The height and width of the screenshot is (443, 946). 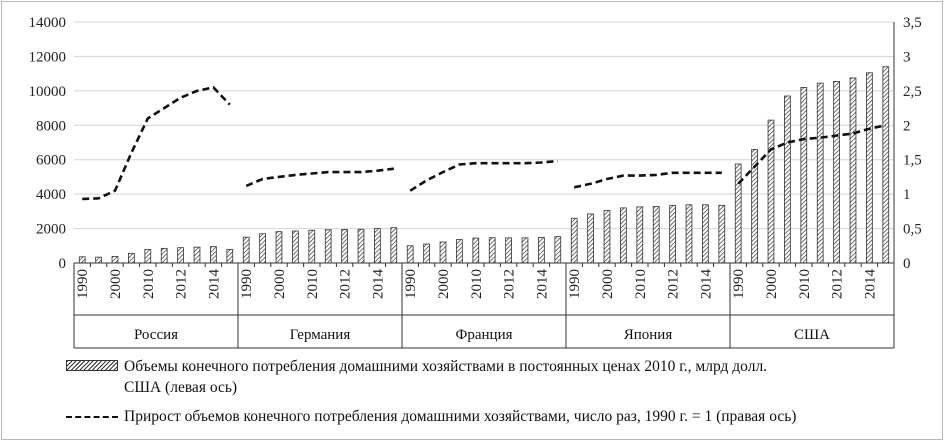 I want to click on y-right-tick-label: 0, so click(x=907, y=264).